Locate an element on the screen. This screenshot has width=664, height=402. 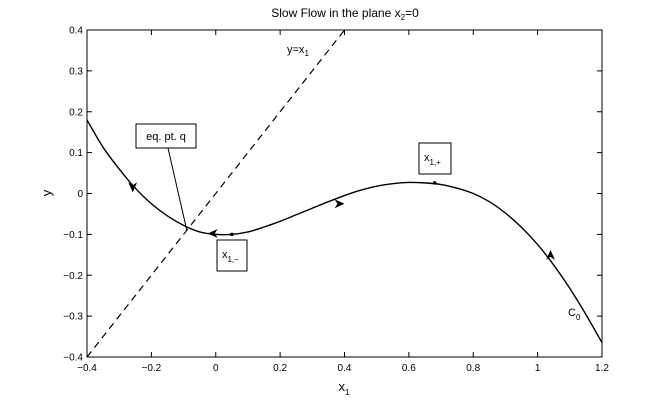
y-tick-label: −0.2 is located at coordinates (73, 276).